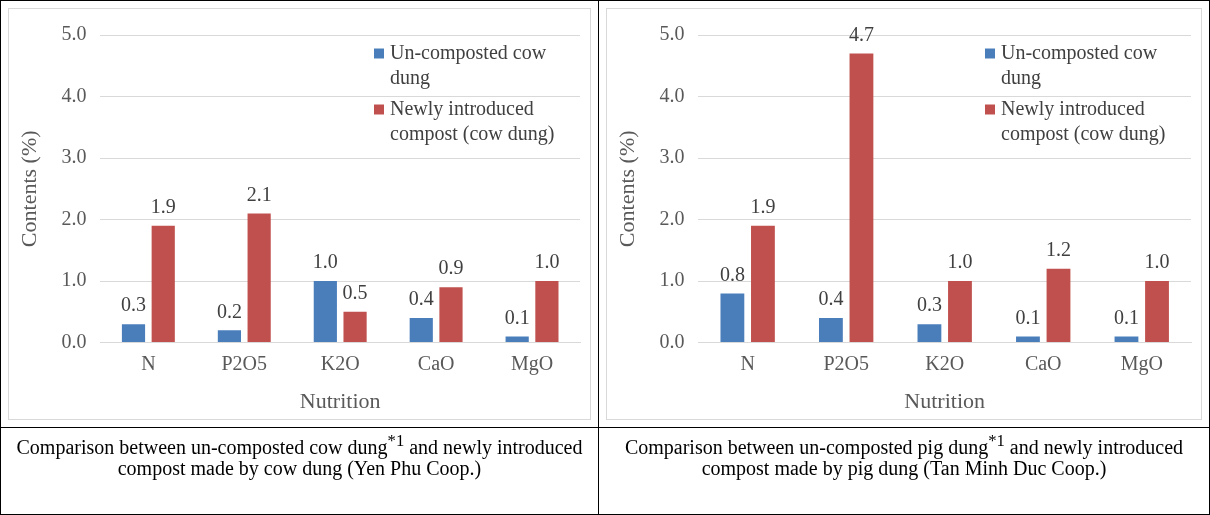  Describe the element at coordinates (904, 456) in the screenshot. I see `text: Comparison between un-composted pig dung$^{*1}$ and newly introduced compost made by pig dung (Tan Minh Duc Coop.)` at that location.